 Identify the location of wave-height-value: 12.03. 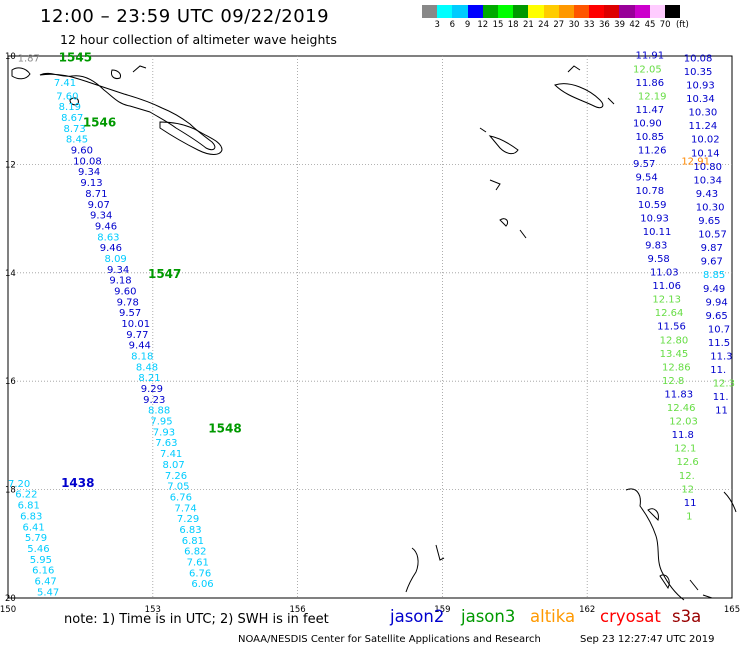
(683, 422).